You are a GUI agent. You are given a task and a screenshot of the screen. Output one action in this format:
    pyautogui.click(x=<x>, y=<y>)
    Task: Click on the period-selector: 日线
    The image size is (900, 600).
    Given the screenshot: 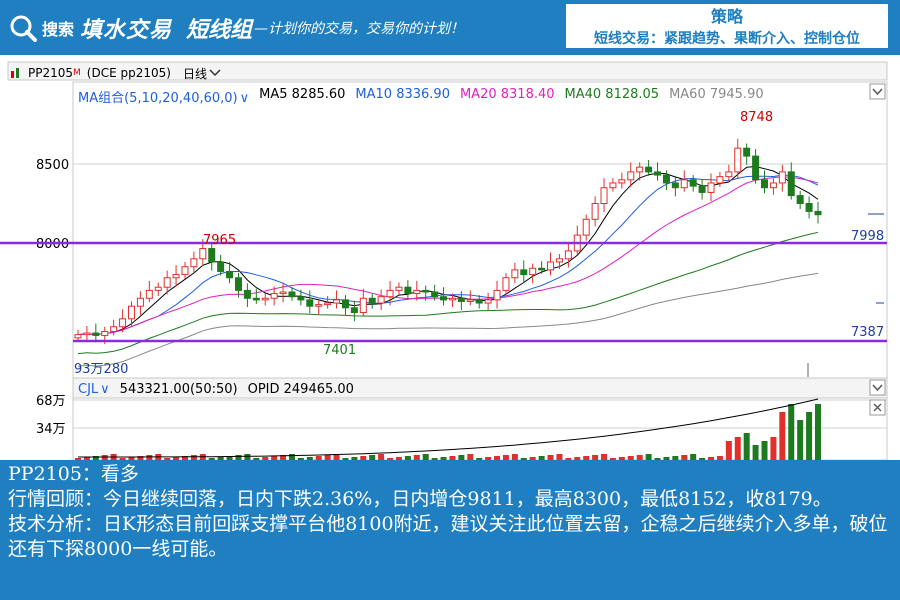 What is the action you would take?
    pyautogui.click(x=194, y=73)
    